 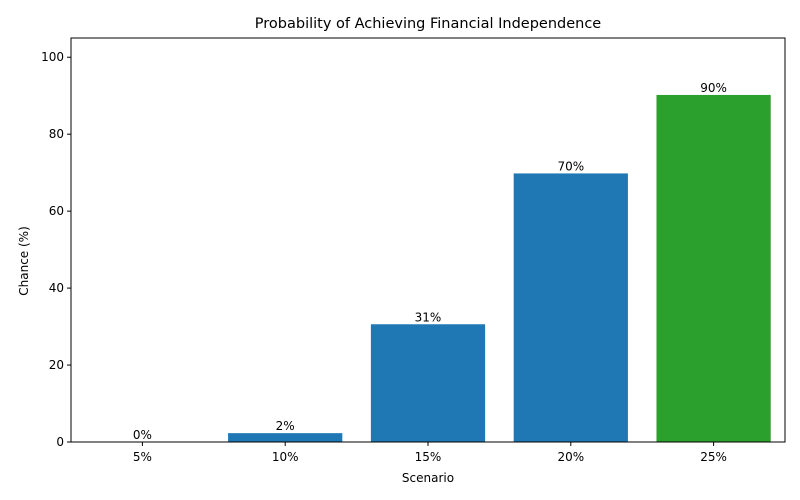 I want to click on x-tick-label-3: 15%, so click(x=428, y=457).